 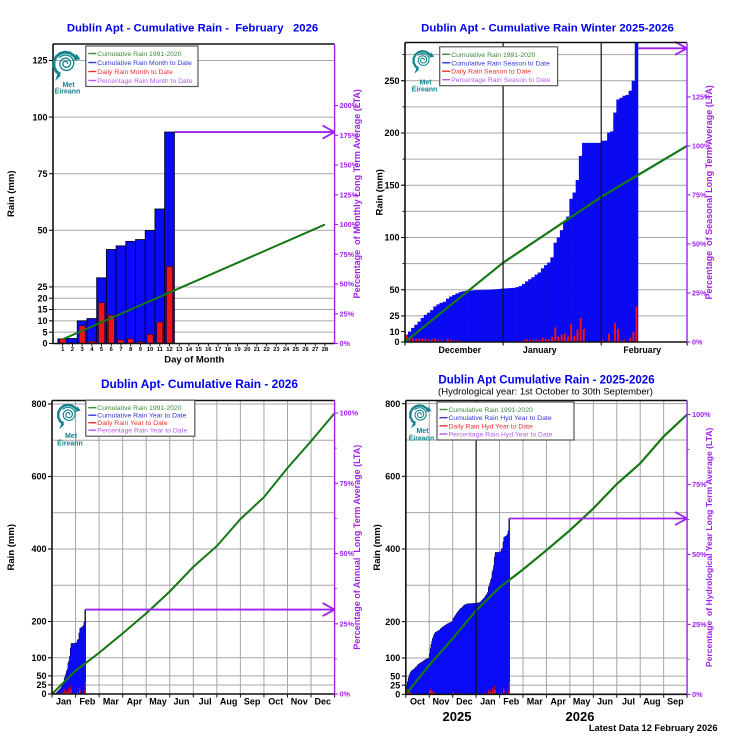 I want to click on svg-text: Jan, so click(x=64, y=702).